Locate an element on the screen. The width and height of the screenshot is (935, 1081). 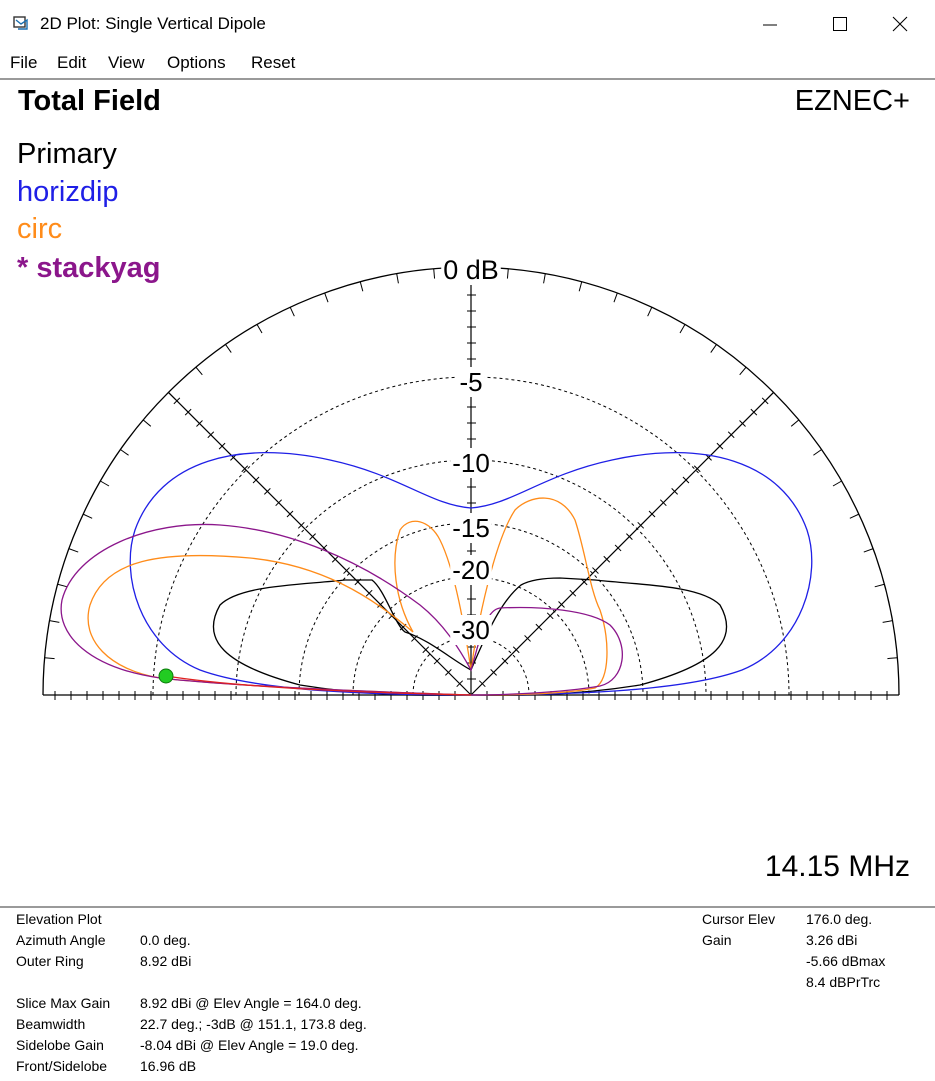
close-icon is located at coordinates (900, 24).